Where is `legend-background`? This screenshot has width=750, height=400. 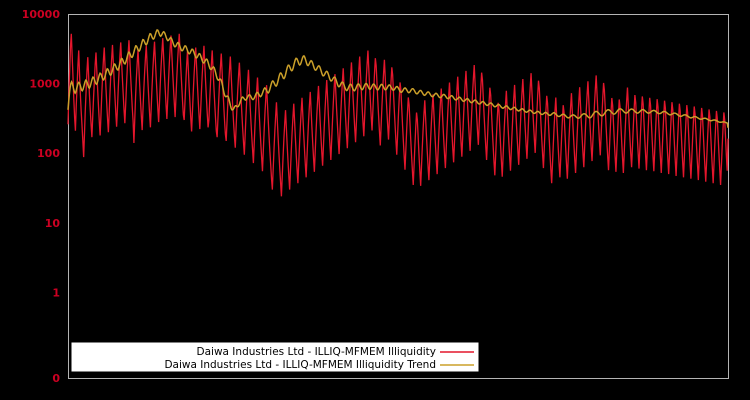 legend-background is located at coordinates (275, 357).